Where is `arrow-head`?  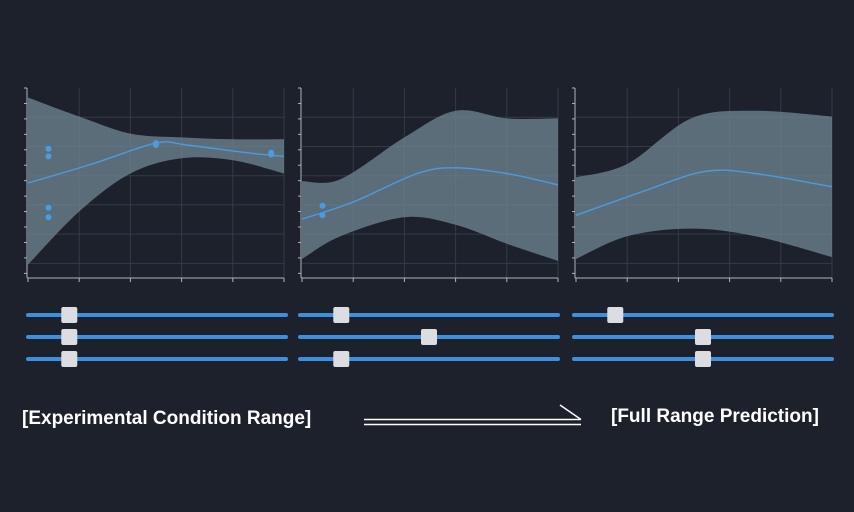 arrow-head is located at coordinates (570, 412).